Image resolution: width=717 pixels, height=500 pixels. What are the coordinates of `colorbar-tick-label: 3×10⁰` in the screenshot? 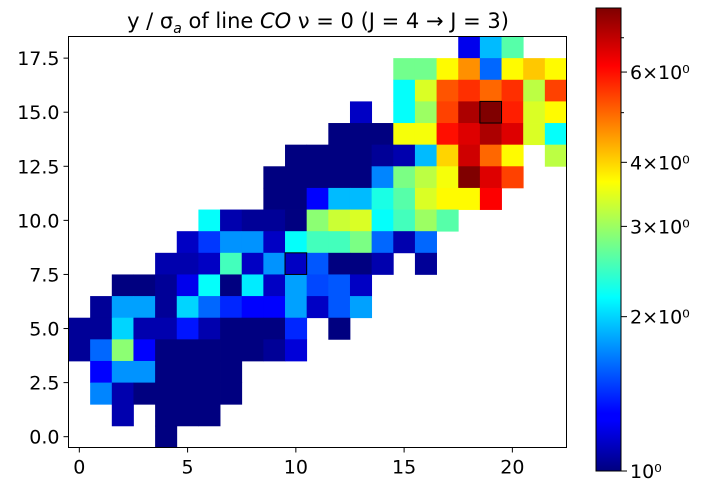 It's located at (660, 227).